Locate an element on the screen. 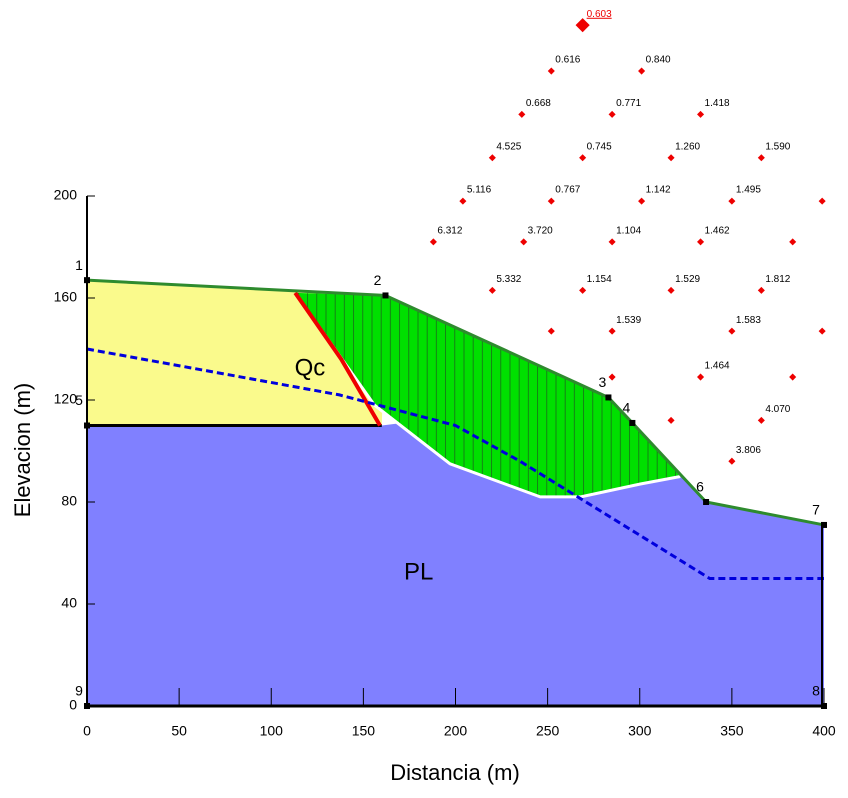 The image size is (848, 798). x-tick-label: 50 is located at coordinates (179, 731).